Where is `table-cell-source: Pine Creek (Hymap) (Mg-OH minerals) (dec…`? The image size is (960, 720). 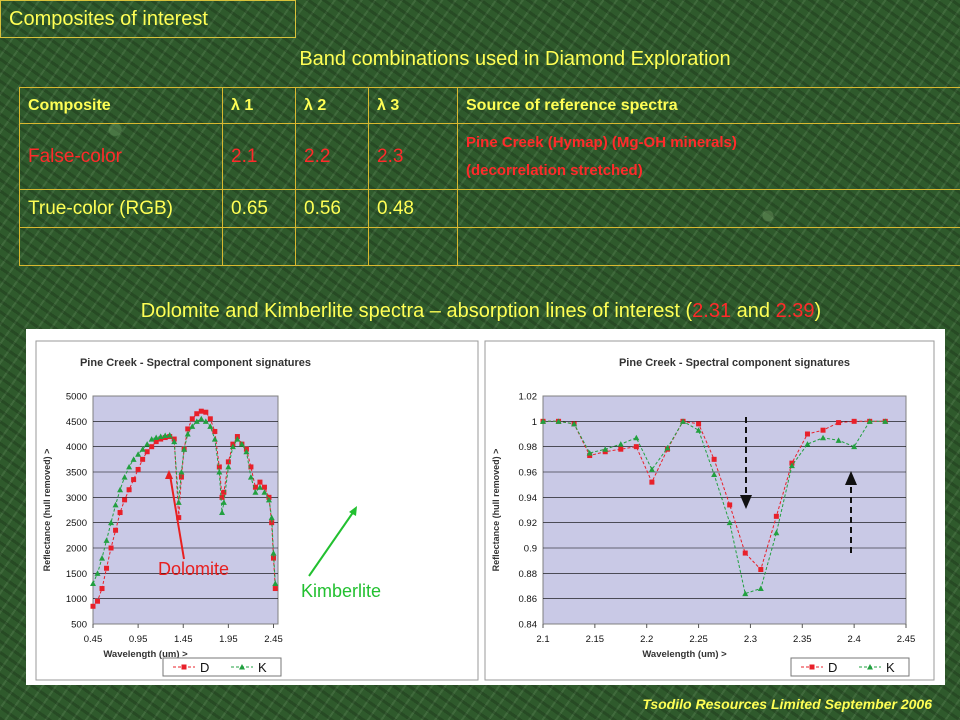
table-cell-source: Pine Creek (Hymap) (Mg-OH minerals) (dec… is located at coordinates (708, 156).